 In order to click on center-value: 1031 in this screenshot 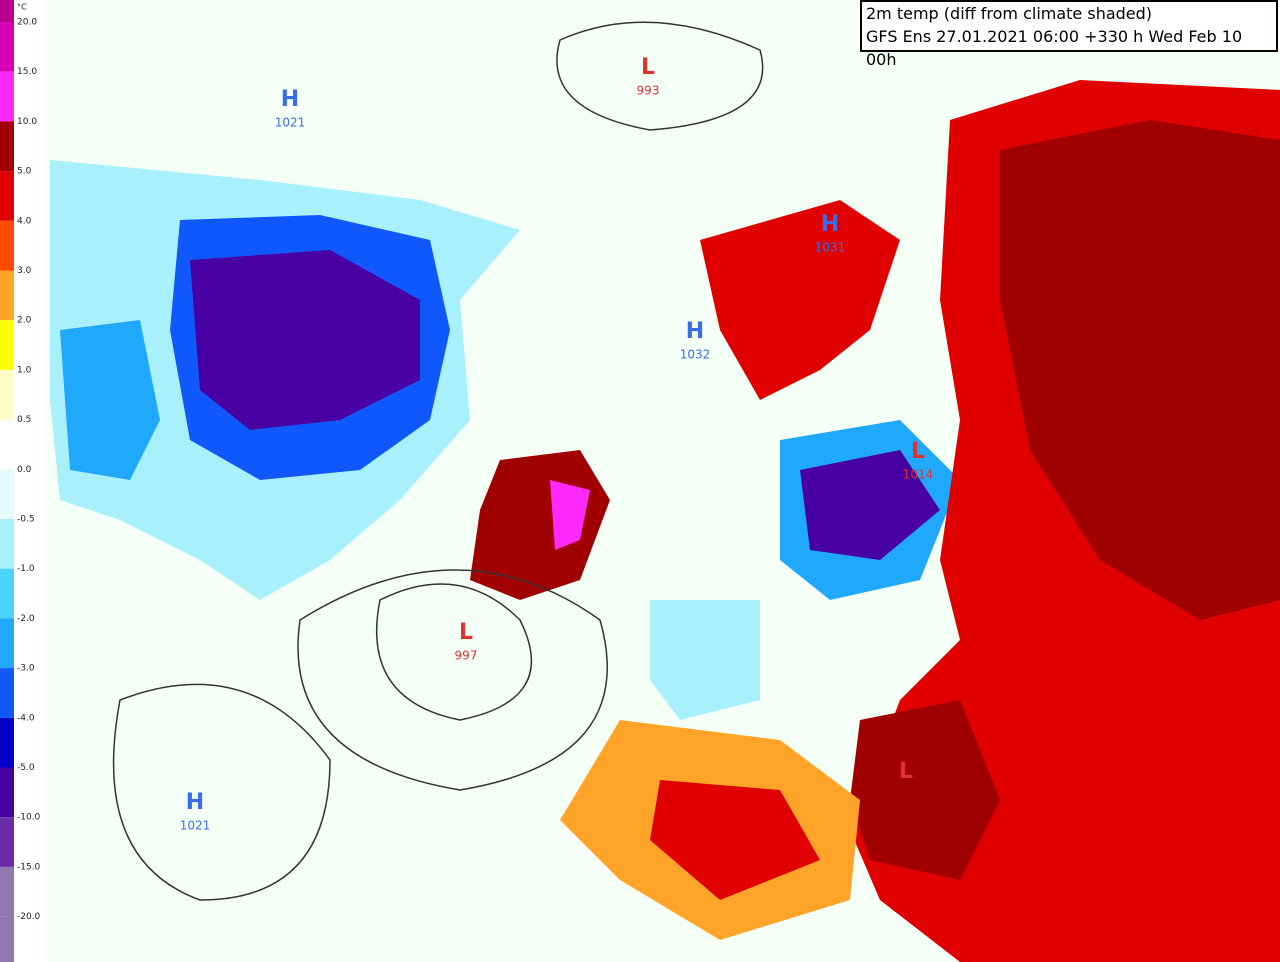, I will do `click(830, 248)`.